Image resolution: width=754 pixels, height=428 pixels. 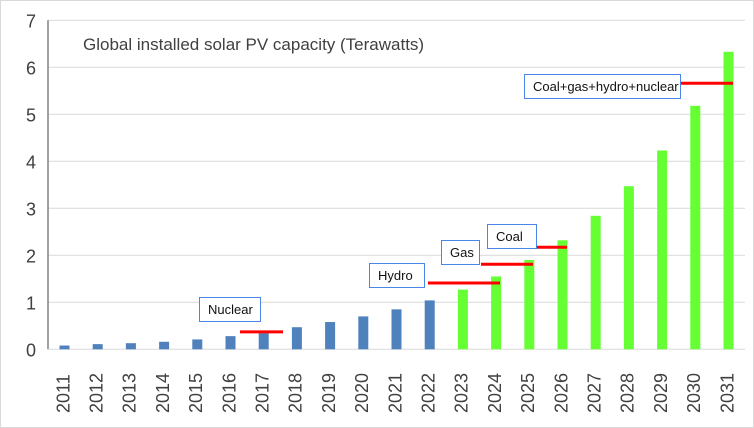 I want to click on y-tick-label: 3, so click(x=31, y=209).